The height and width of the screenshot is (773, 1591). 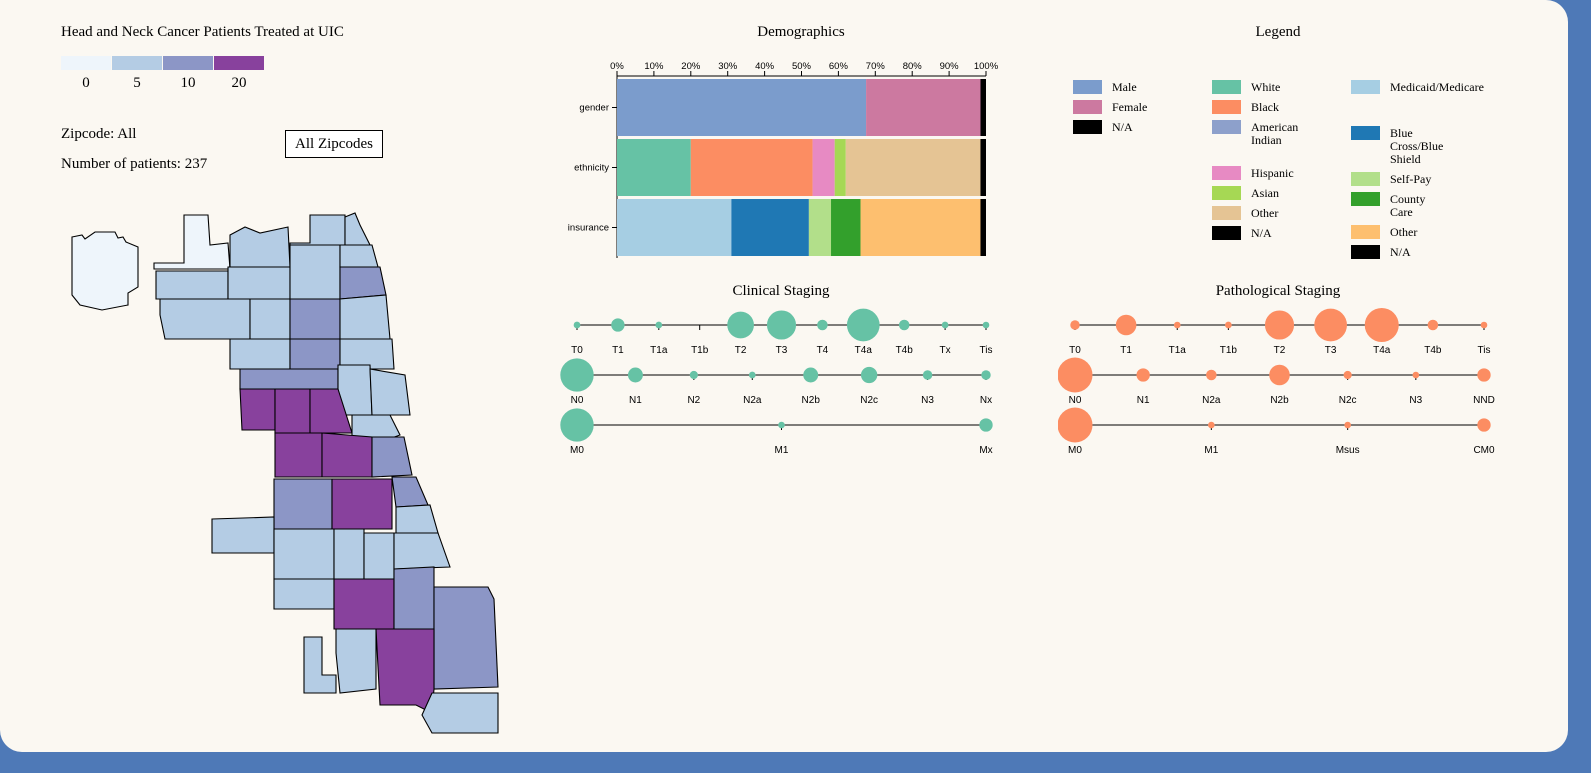 What do you see at coordinates (986, 375) in the screenshot?
I see `stage-Nx-bubble` at bounding box center [986, 375].